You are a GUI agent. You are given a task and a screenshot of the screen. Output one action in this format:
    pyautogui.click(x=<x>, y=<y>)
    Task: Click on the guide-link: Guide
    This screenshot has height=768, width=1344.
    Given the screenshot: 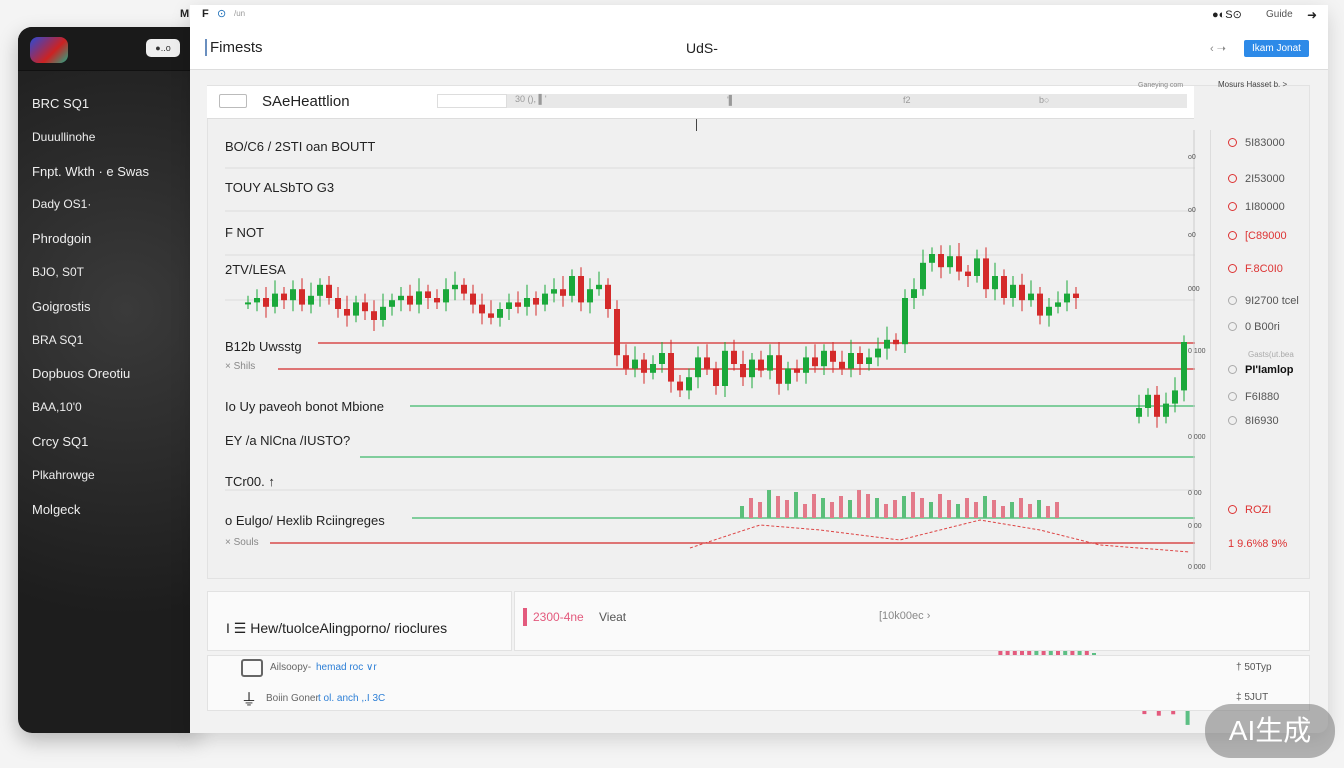 What is the action you would take?
    pyautogui.click(x=1279, y=14)
    